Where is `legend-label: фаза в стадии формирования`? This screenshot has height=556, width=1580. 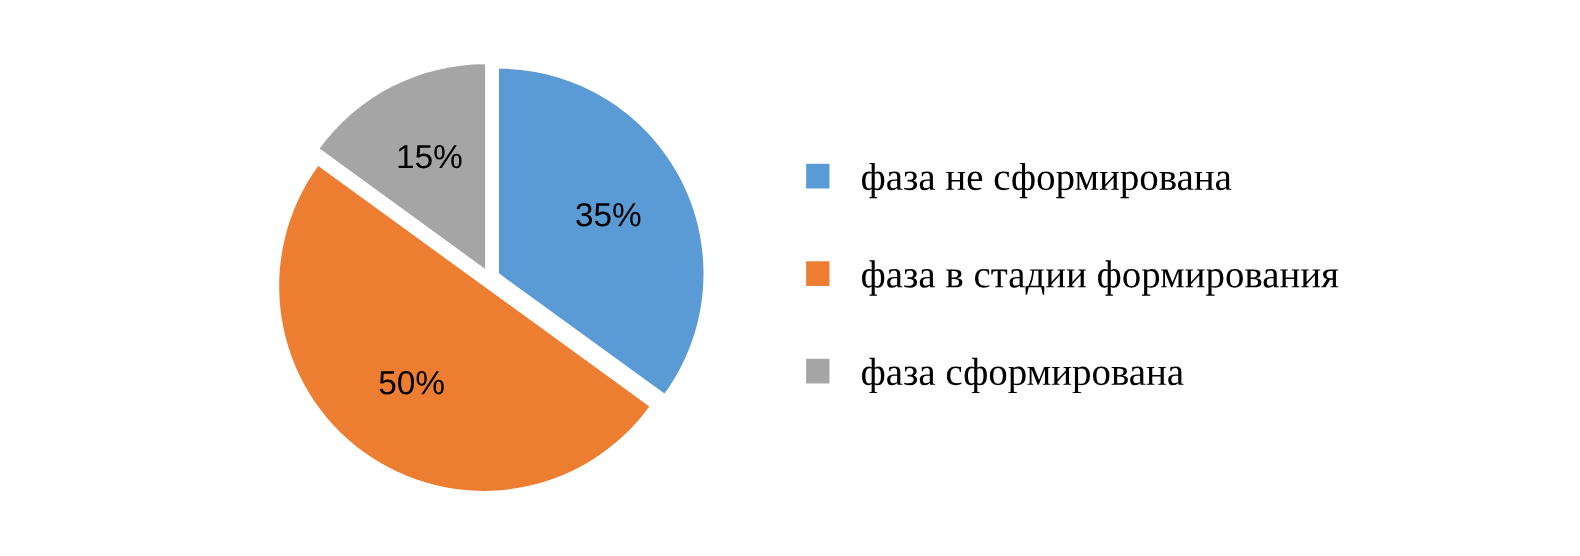 legend-label: фаза в стадии формирования is located at coordinates (1100, 278).